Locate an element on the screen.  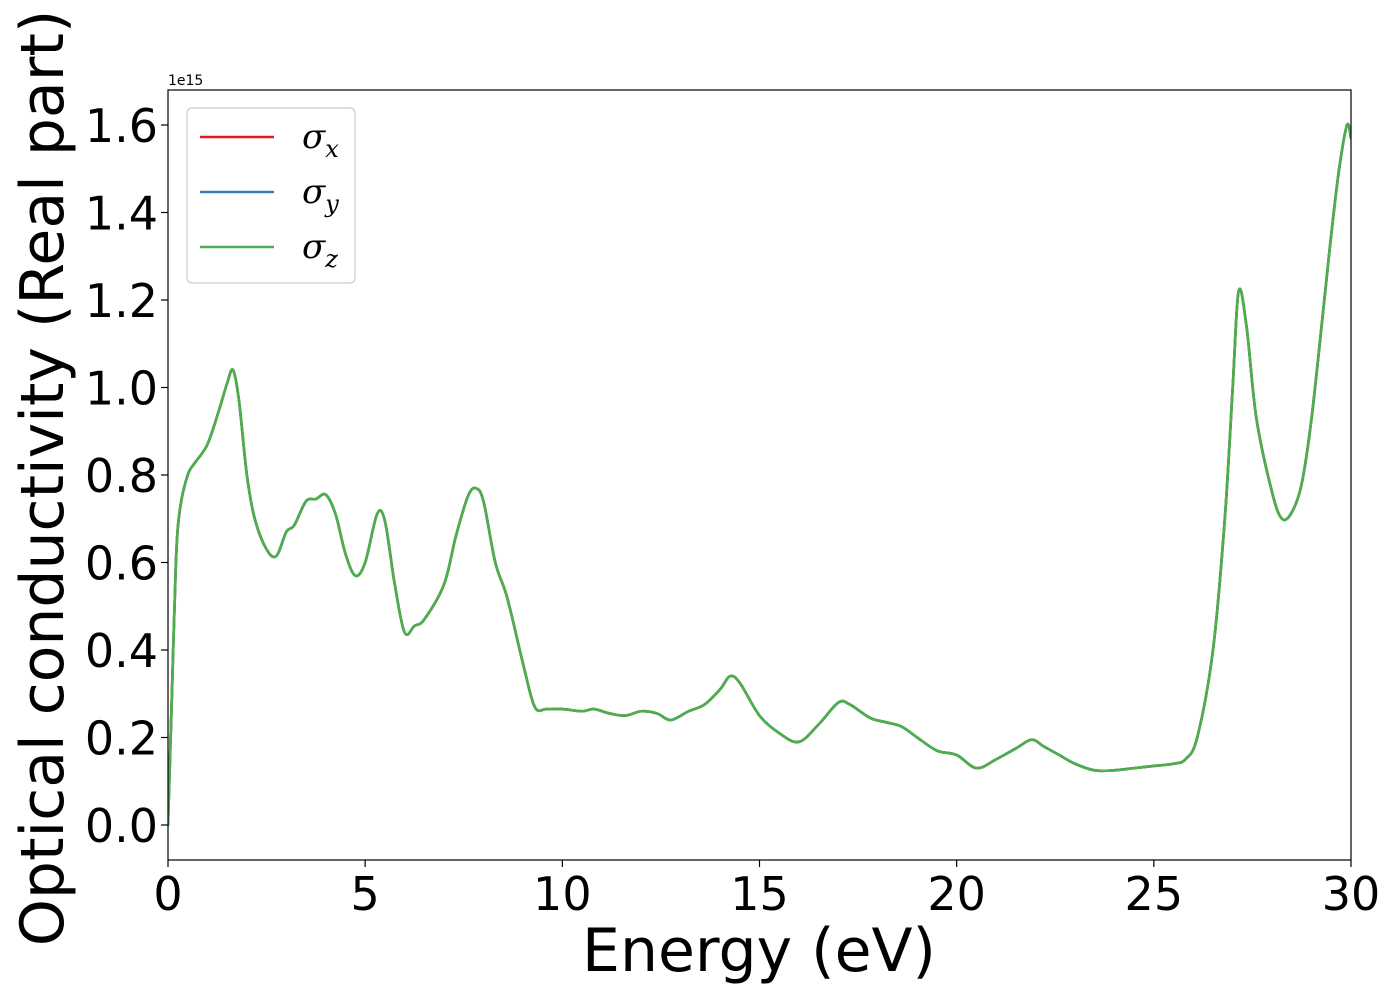
x-tick-label: 30 is located at coordinates (1351, 894).